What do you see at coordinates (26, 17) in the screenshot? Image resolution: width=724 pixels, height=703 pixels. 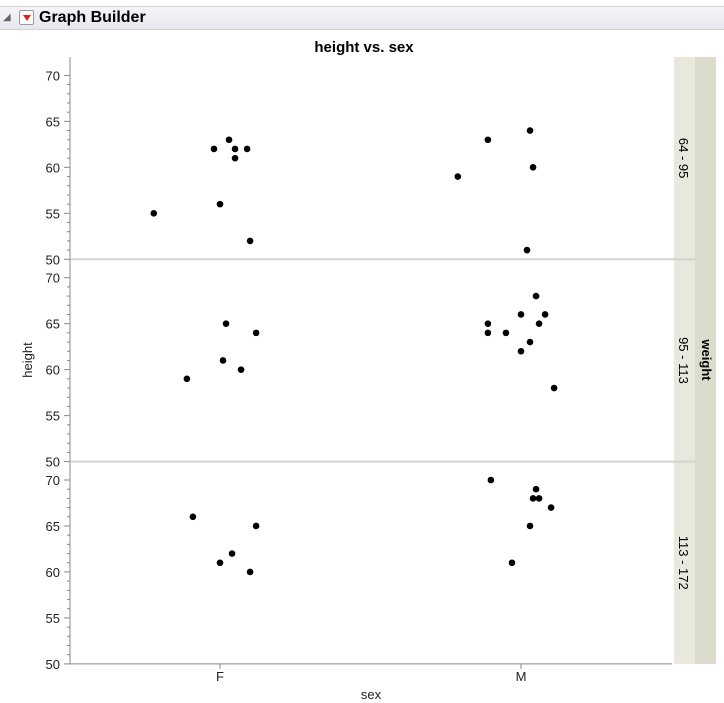 I see `red-triangle-menu-icon` at bounding box center [26, 17].